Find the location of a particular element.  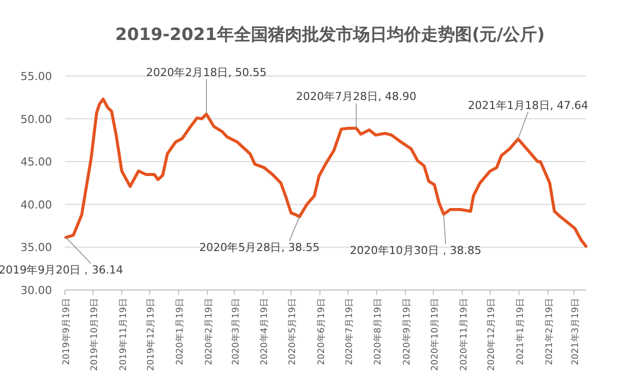

annotation: 2021年1月18日, 47.64 is located at coordinates (528, 105).